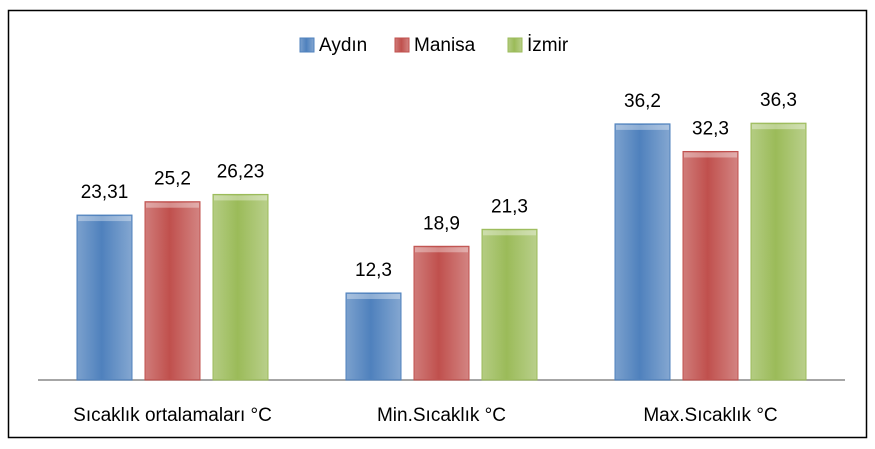  Describe the element at coordinates (445, 45) in the screenshot. I see `legend-label: Manisa` at that location.